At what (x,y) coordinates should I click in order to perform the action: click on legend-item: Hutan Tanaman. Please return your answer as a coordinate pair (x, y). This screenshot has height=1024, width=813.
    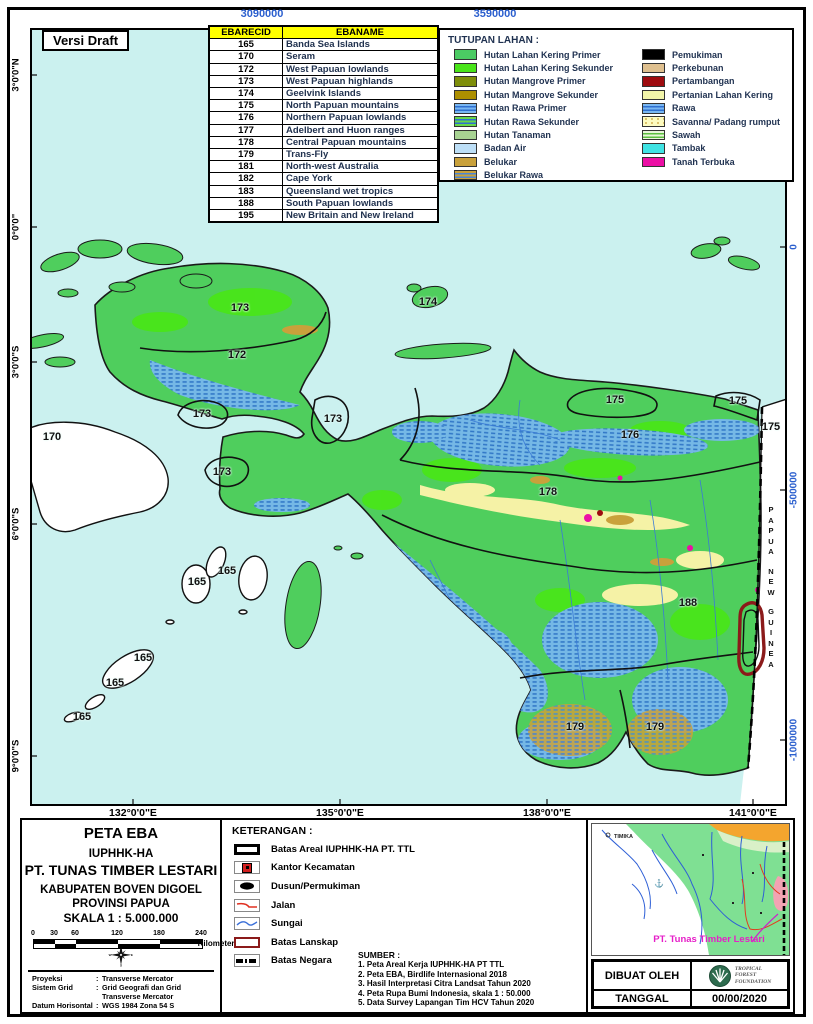
    Looking at the image, I should click on (540, 134).